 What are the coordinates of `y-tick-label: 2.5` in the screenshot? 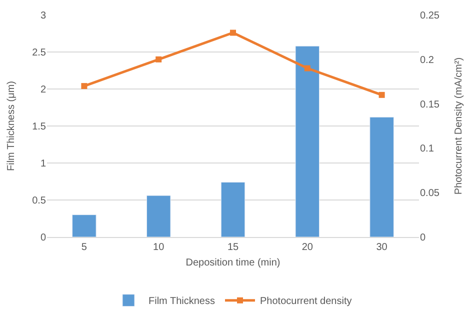 It's located at (39, 53).